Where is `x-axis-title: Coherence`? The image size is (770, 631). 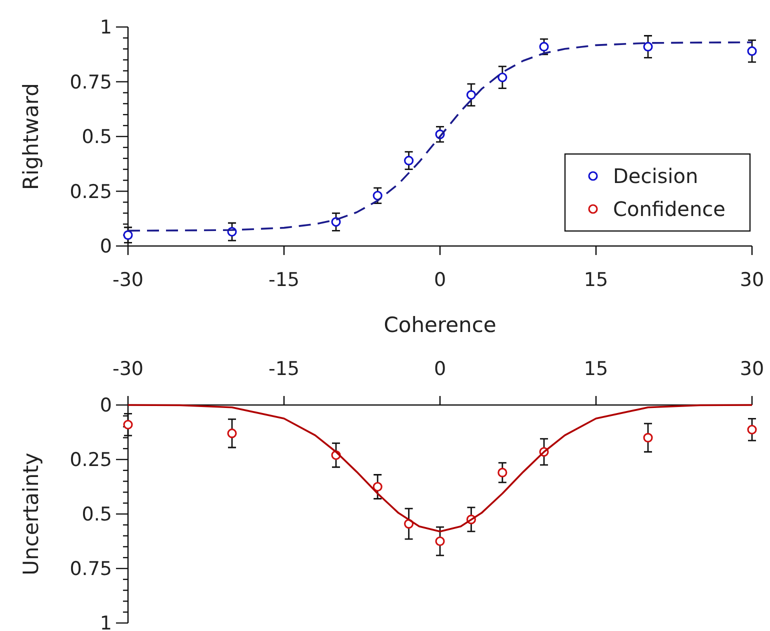 x-axis-title: Coherence is located at coordinates (440, 325).